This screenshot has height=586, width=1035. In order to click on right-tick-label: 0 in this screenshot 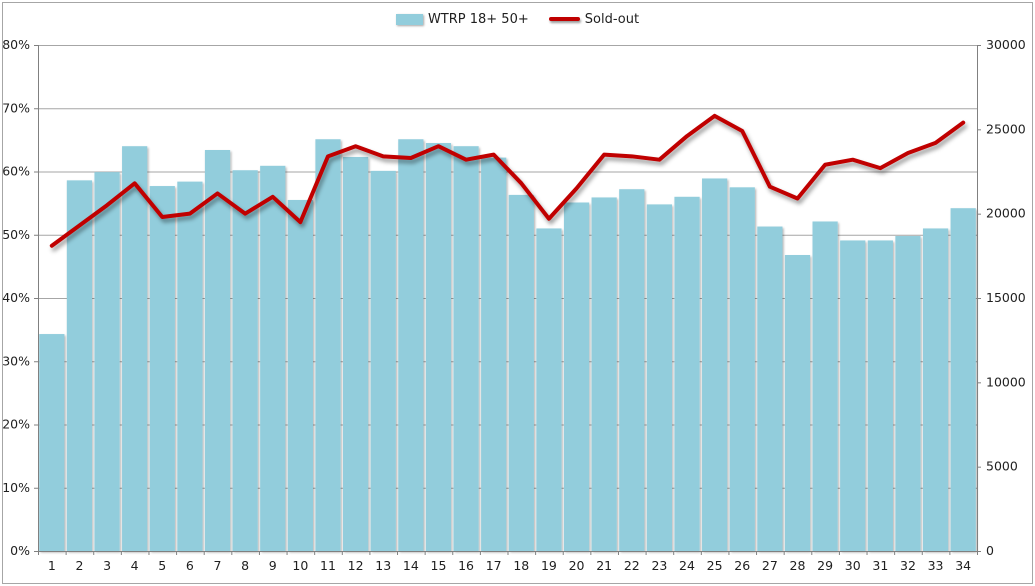, I will do `click(990, 550)`.